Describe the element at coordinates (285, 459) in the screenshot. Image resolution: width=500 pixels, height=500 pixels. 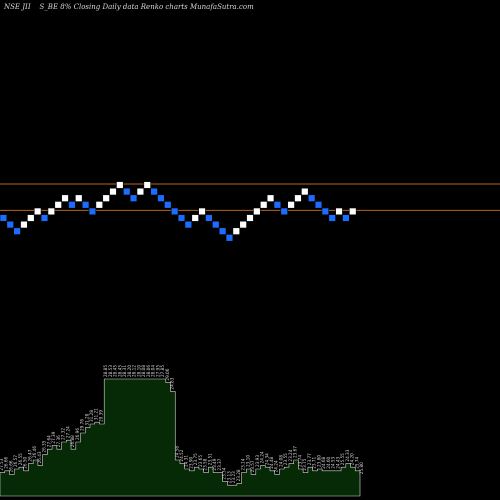
I see `volume-label: 23.55` at that location.